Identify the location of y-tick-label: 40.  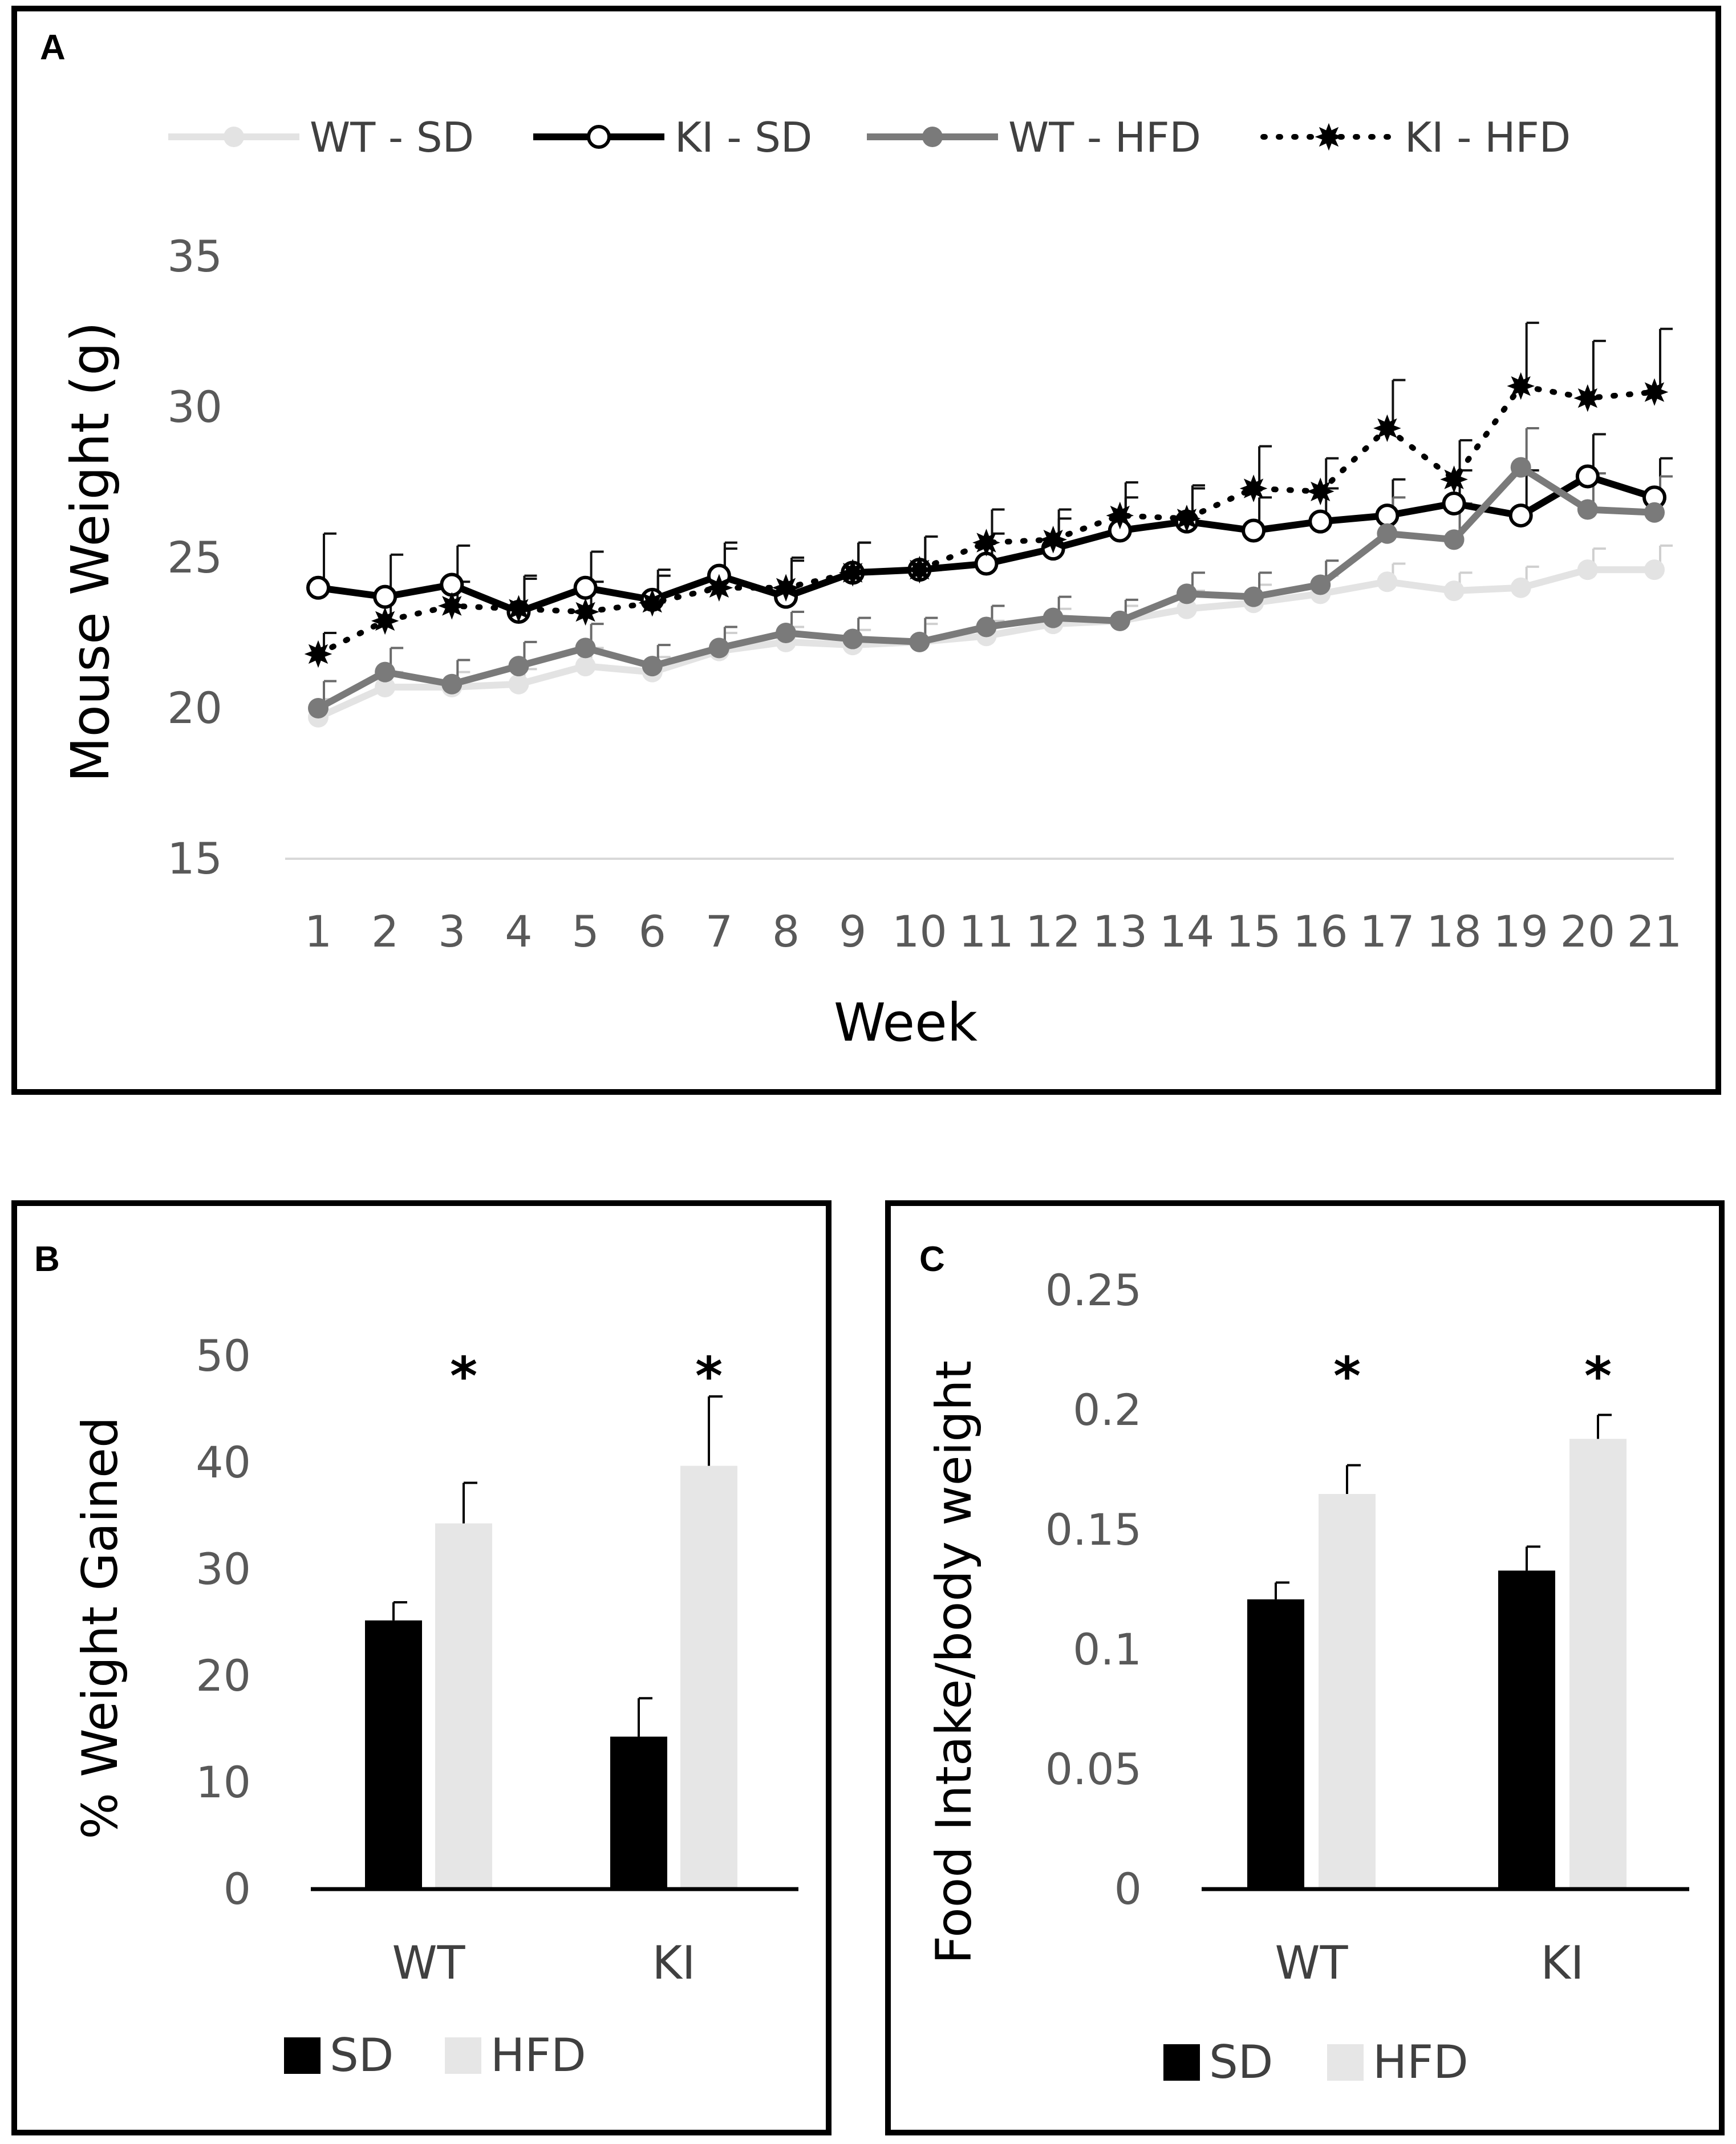
(224, 1463).